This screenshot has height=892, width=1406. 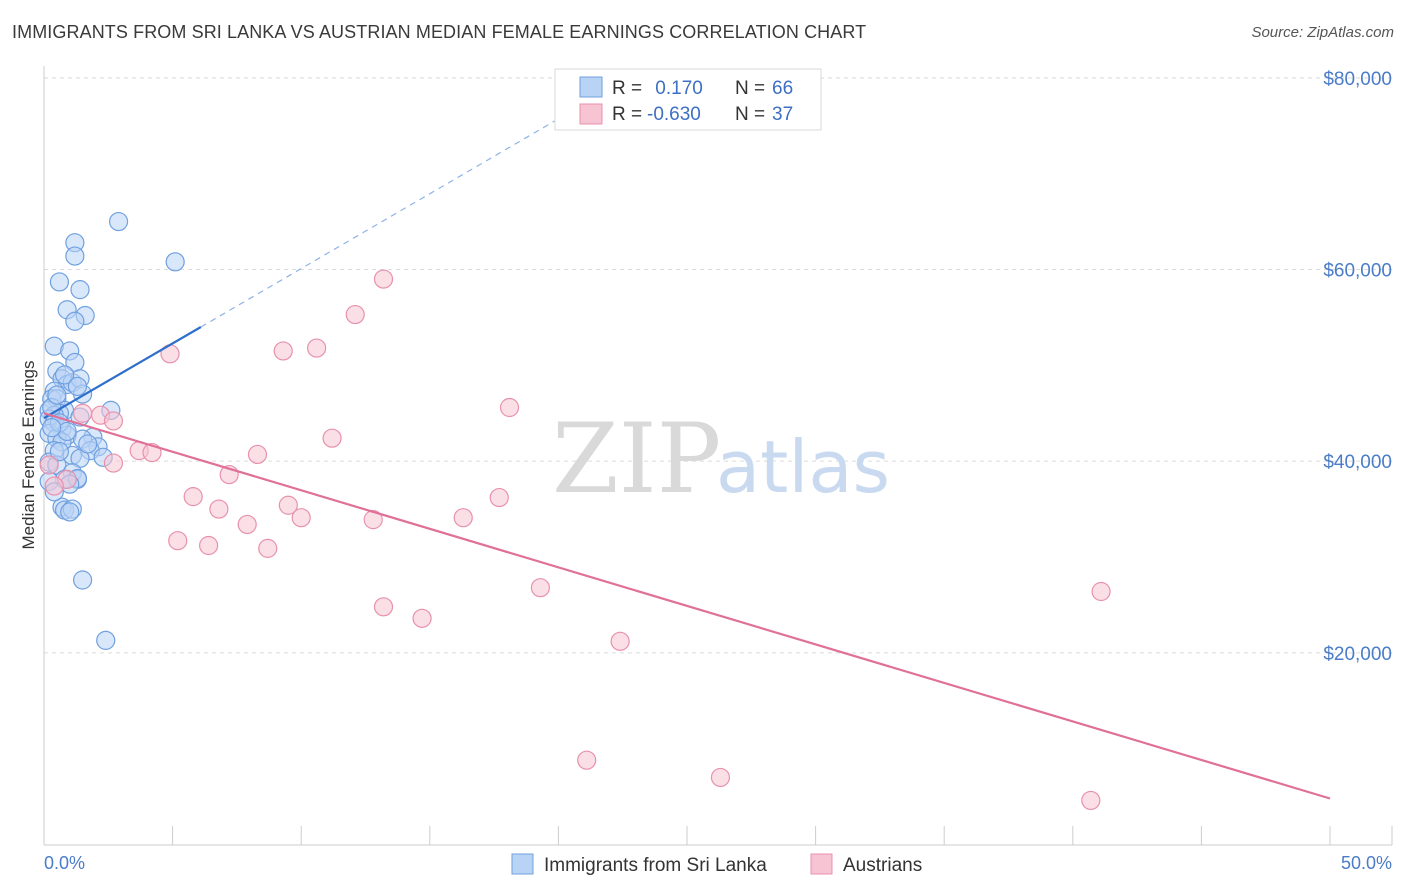 I want to click on series-legend-label-austrians: Austrians, so click(x=882, y=865).